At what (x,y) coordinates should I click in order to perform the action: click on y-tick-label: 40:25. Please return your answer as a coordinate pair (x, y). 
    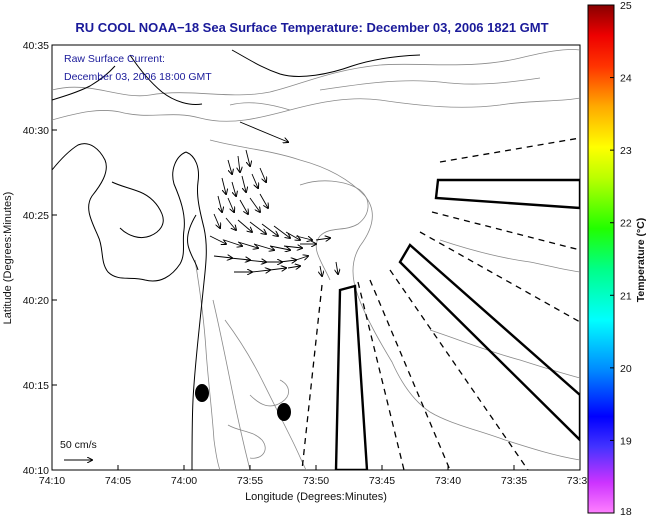
    Looking at the image, I should click on (36, 216).